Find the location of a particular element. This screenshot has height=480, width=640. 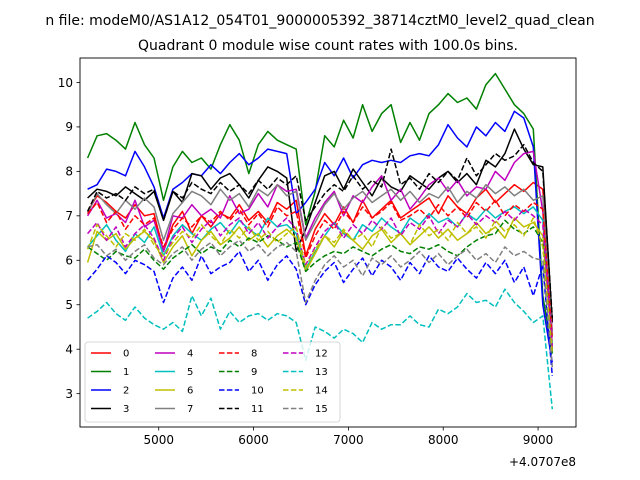

x-tick-label: 8000 is located at coordinates (443, 440).